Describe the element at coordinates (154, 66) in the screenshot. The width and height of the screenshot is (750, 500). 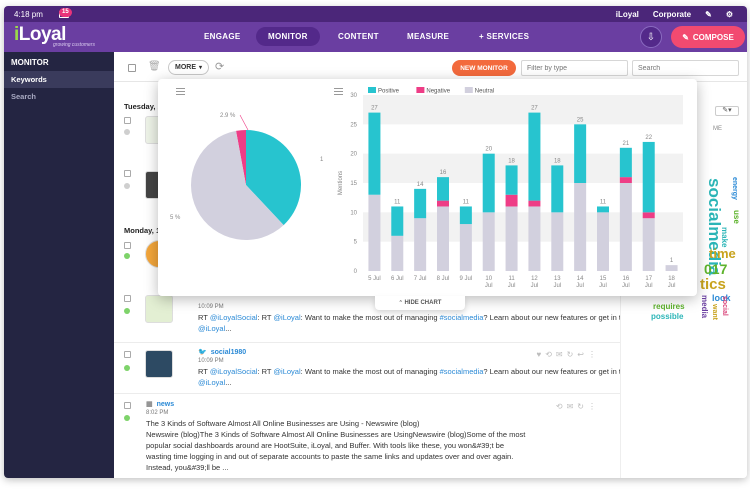
I see `trash-icon: 🗑` at that location.